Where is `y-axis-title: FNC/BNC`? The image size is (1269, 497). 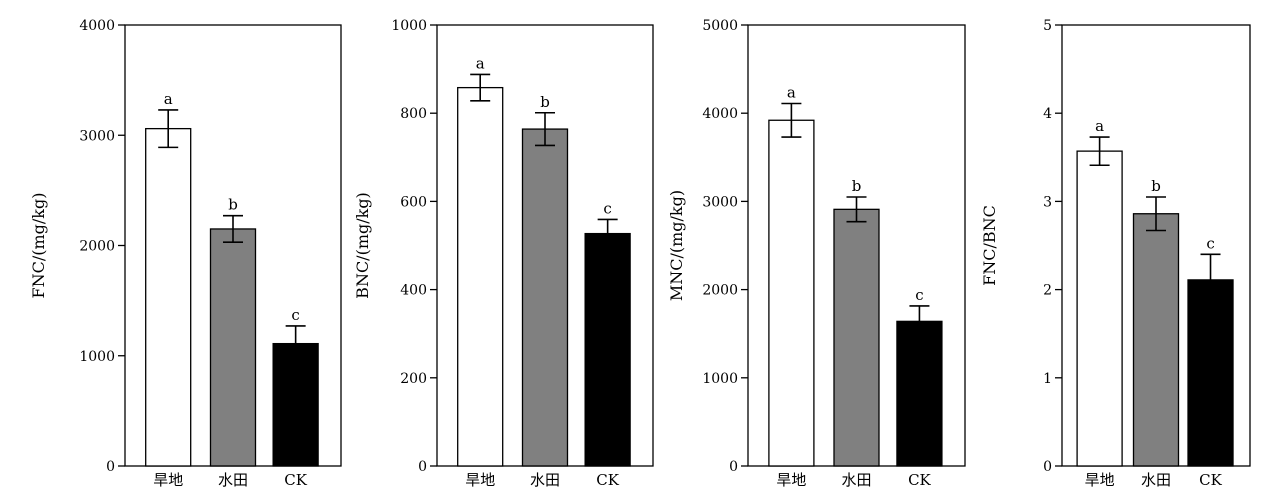
y-axis-title: FNC/BNC is located at coordinates (989, 245).